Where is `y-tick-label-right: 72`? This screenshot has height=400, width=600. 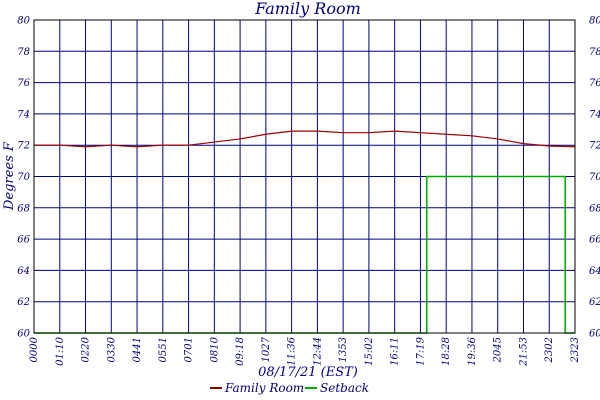 y-tick-label-right: 72 is located at coordinates (594, 146).